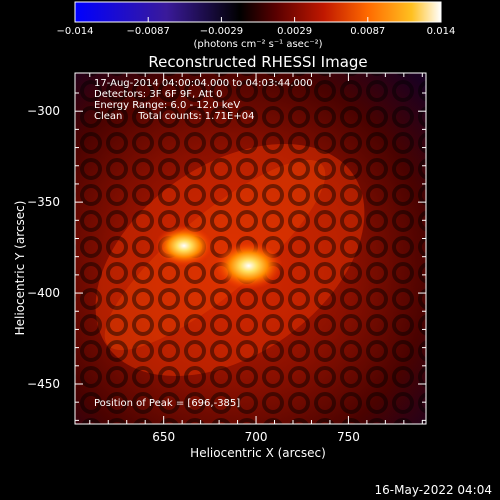 The height and width of the screenshot is (500, 500). Describe the element at coordinates (43, 293) in the screenshot. I see `y-tick-label: −400` at that location.